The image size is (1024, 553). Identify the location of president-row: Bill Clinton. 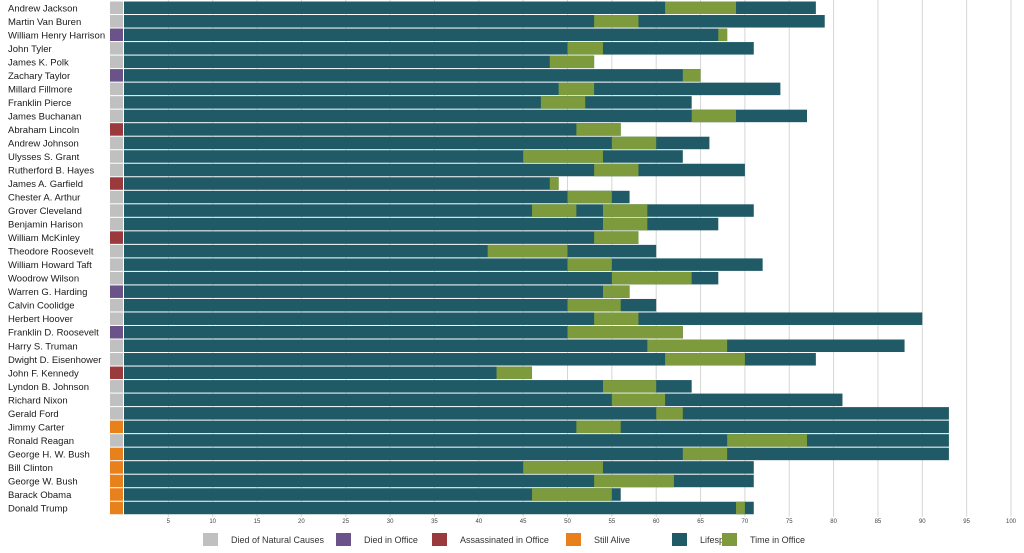
(381, 467).